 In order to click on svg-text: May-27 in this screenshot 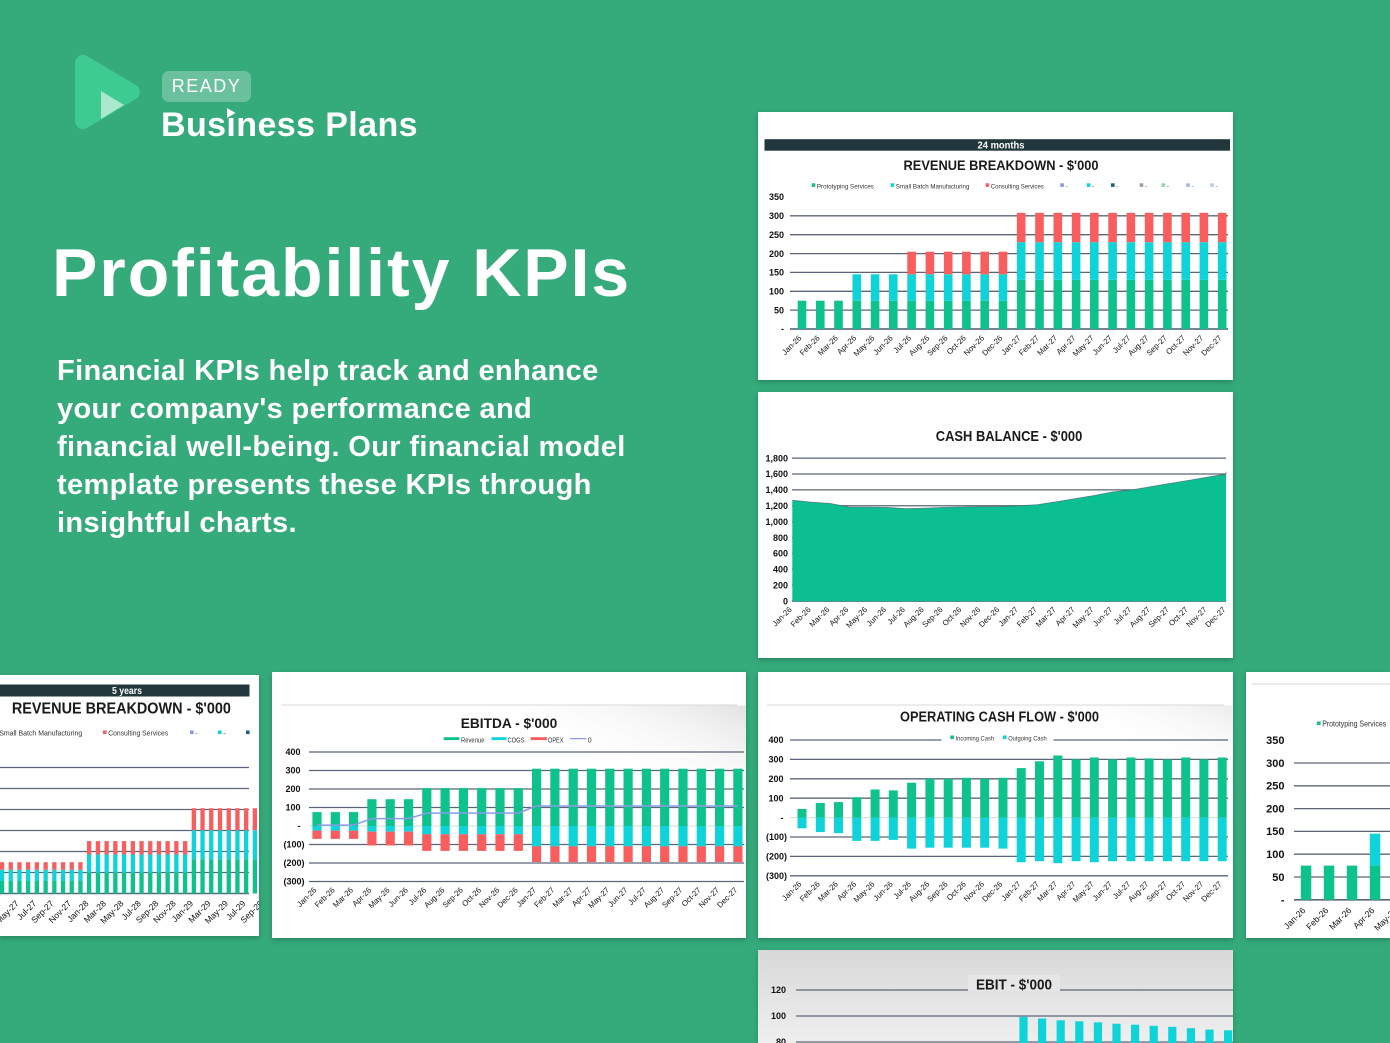, I will do `click(1083, 617)`.